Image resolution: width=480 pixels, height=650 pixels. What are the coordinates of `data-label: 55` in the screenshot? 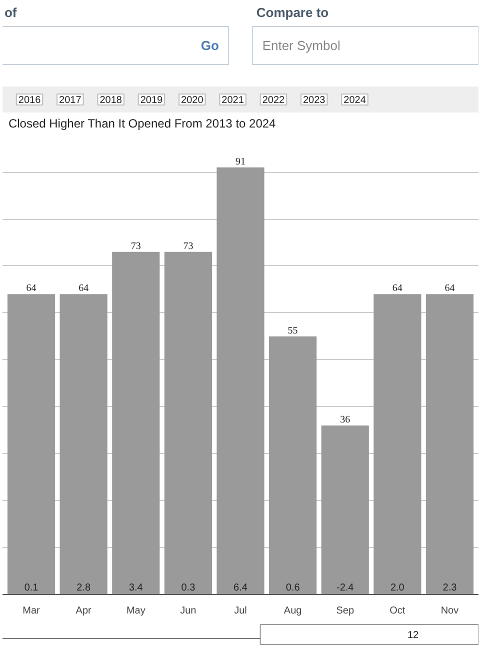 It's located at (293, 330).